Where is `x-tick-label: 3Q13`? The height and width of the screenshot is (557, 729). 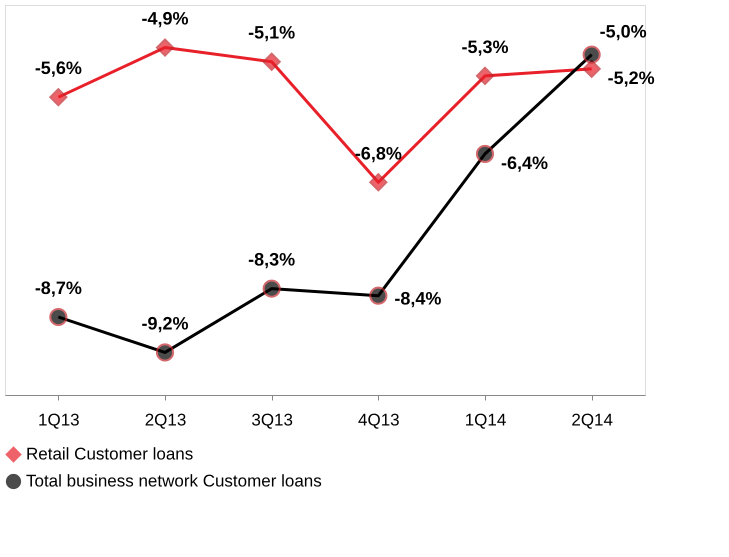
x-tick-label: 3Q13 is located at coordinates (272, 420).